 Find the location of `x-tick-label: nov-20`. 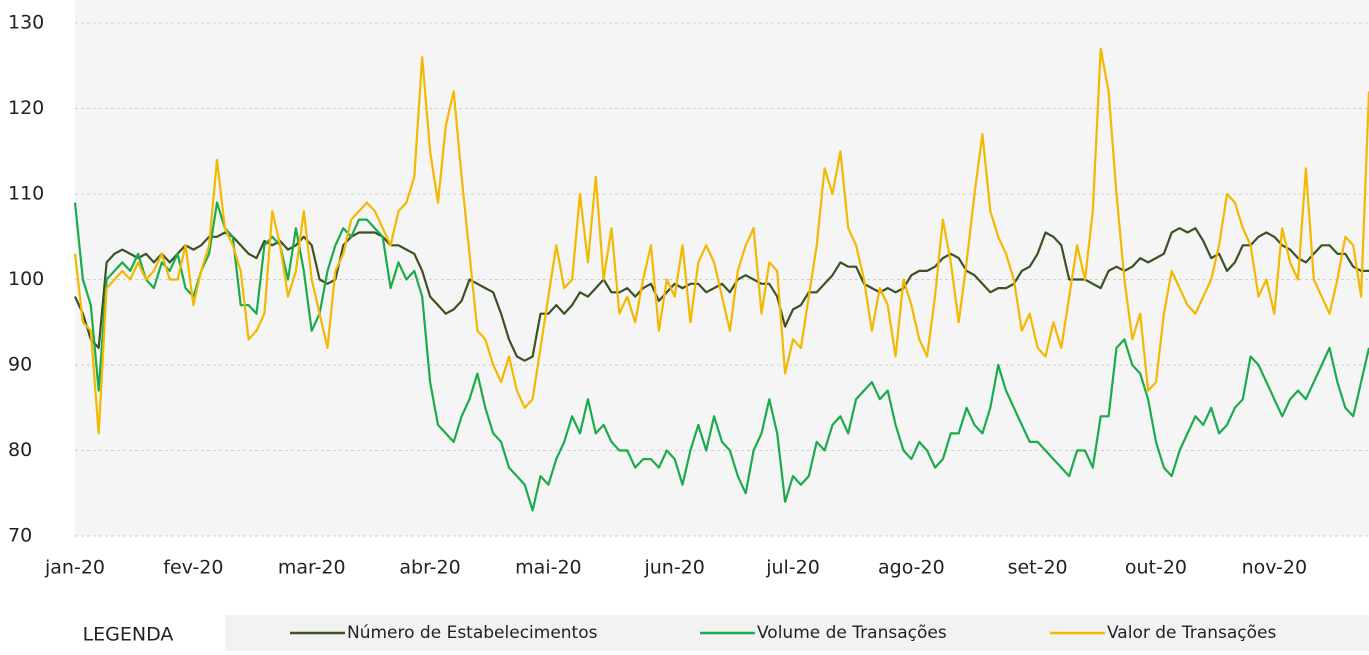

x-tick-label: nov-20 is located at coordinates (1274, 568).